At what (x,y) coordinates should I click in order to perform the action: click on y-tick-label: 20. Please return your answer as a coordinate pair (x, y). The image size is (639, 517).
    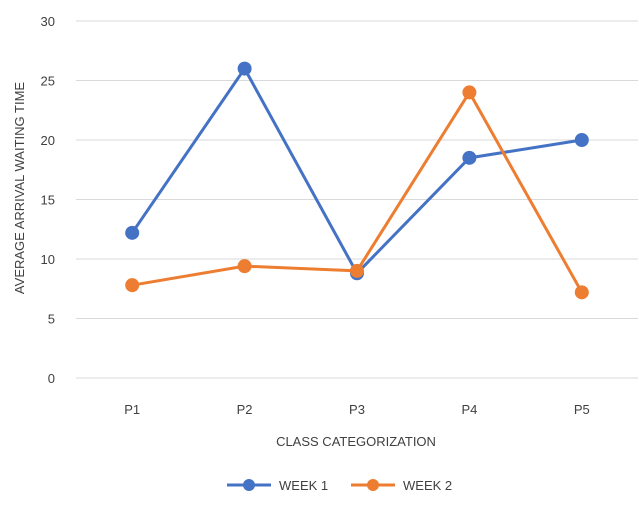
    Looking at the image, I should click on (48, 140).